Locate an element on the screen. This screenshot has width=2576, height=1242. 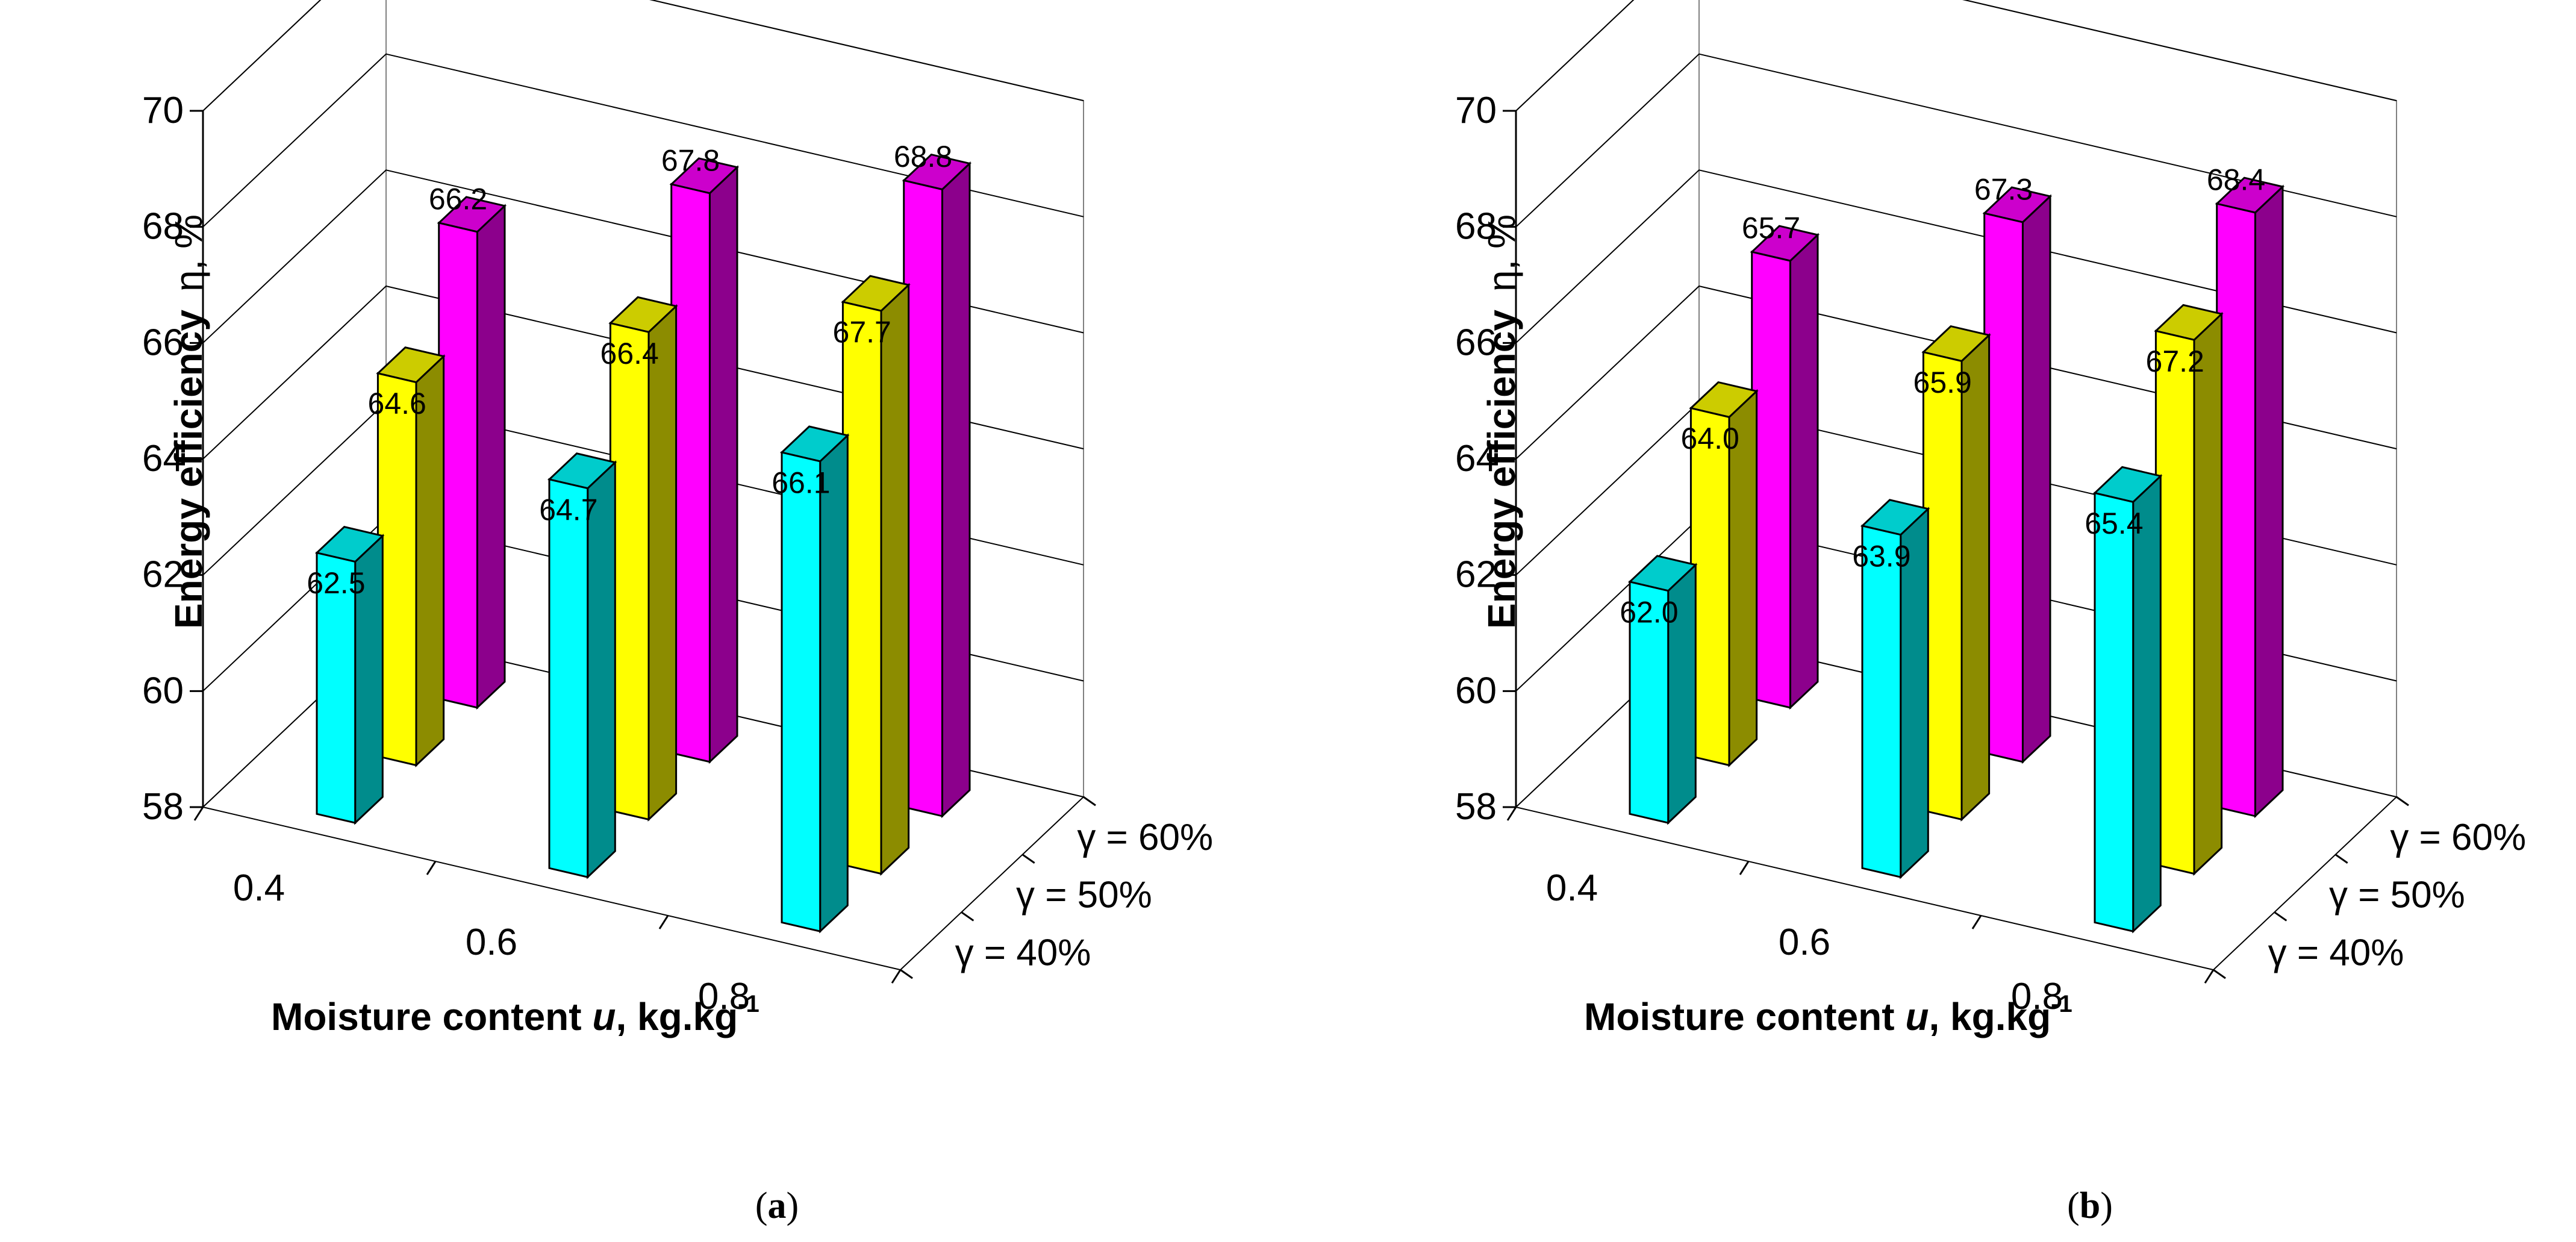
data-label: 64.6 is located at coordinates (397, 403).